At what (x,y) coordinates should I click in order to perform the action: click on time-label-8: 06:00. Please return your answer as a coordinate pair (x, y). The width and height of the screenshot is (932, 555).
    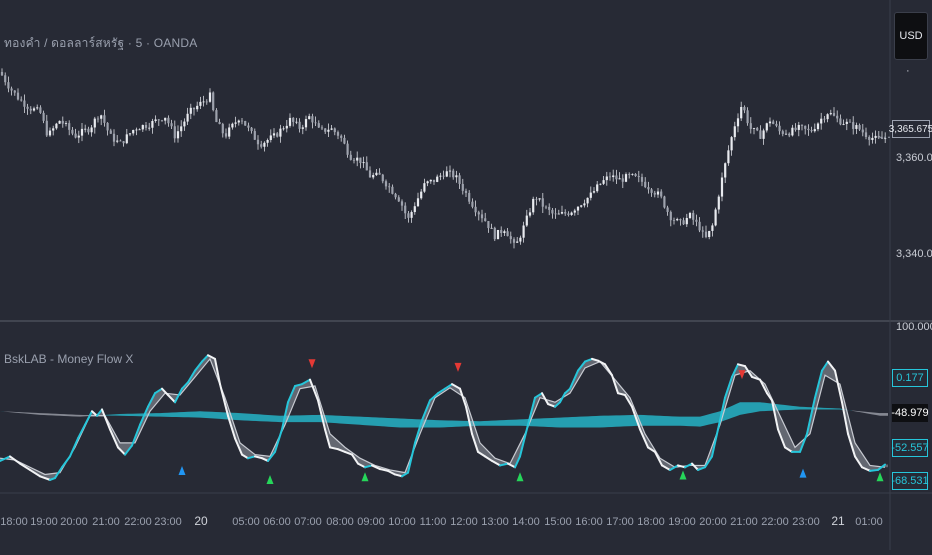
    Looking at the image, I should click on (277, 522).